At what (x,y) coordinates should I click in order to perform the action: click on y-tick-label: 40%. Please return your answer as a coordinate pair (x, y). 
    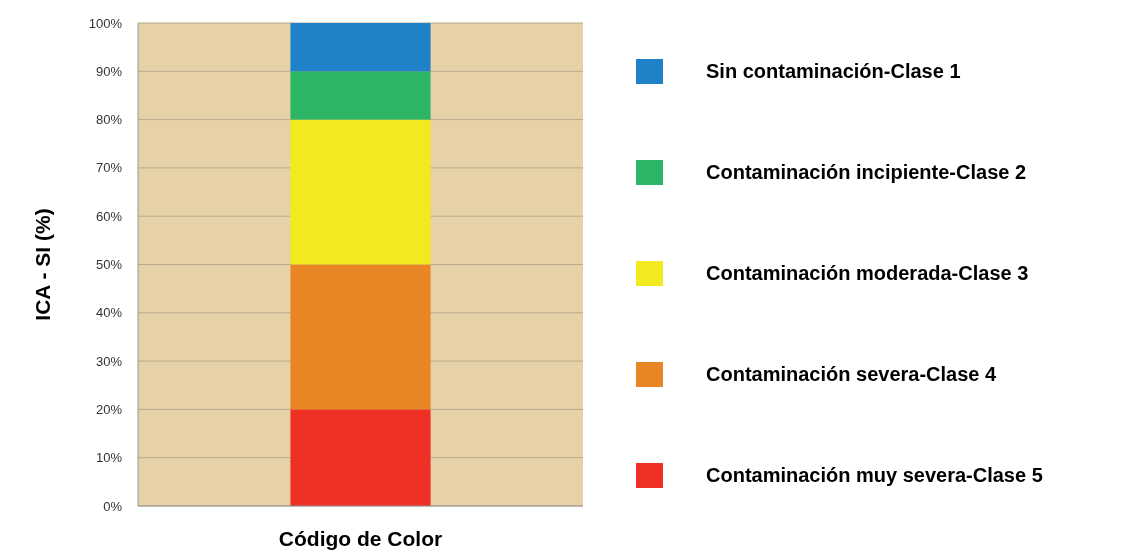
    Looking at the image, I should click on (109, 313).